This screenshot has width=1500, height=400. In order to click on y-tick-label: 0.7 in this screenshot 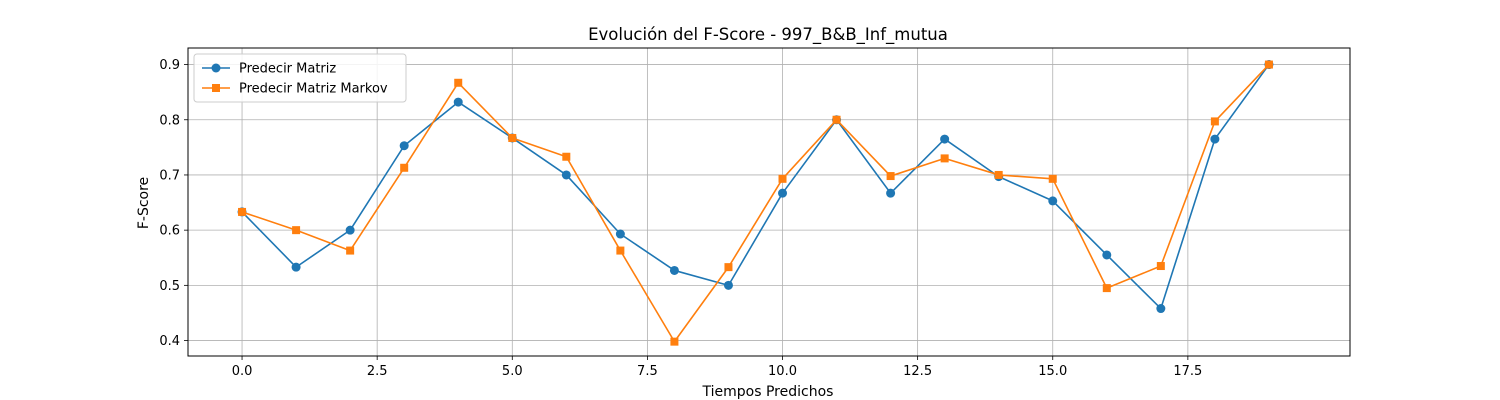, I will do `click(169, 175)`.